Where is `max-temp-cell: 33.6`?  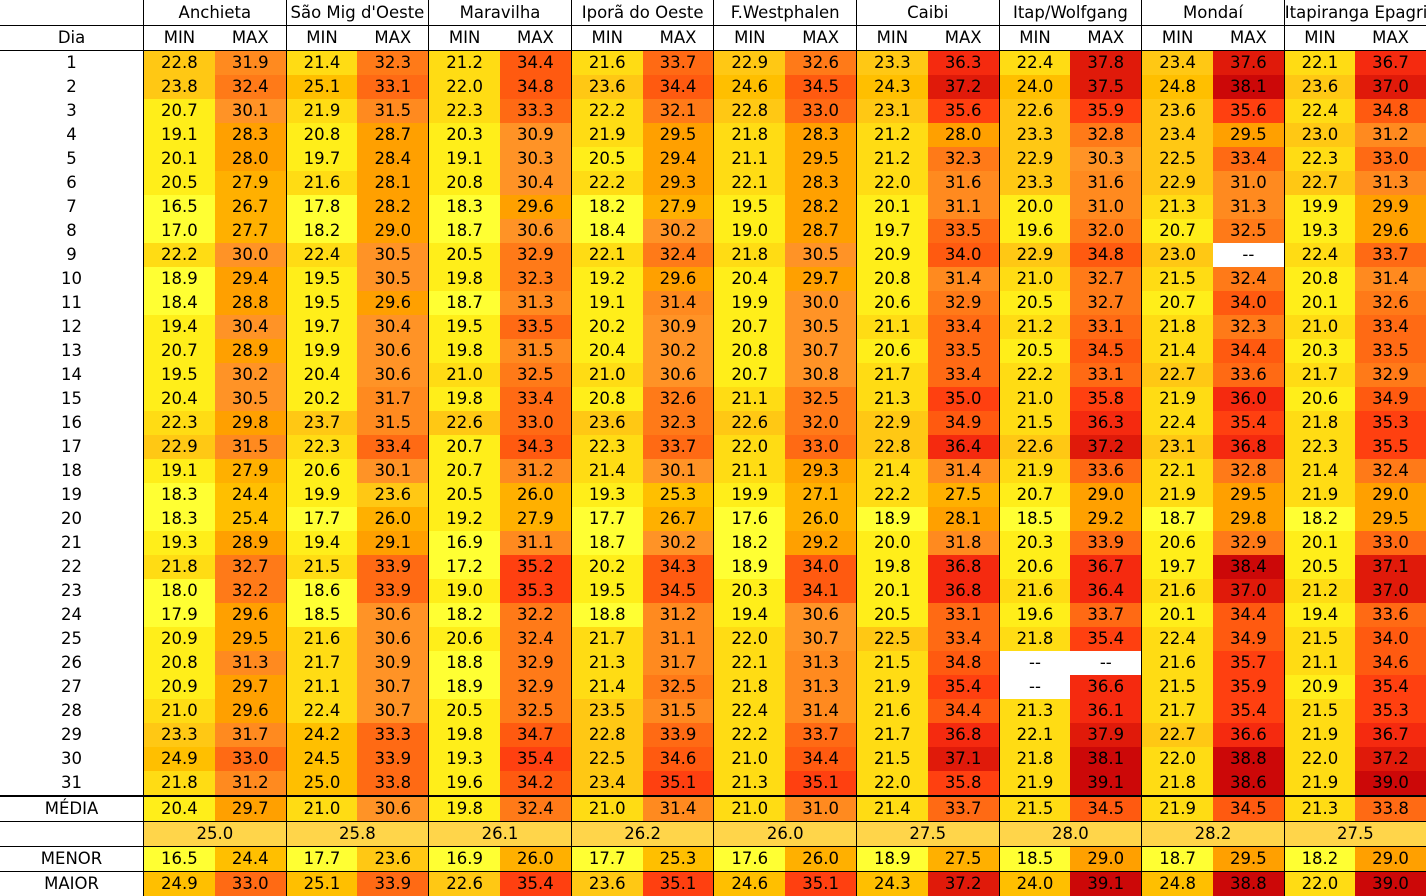 max-temp-cell: 33.6 is located at coordinates (1105, 471).